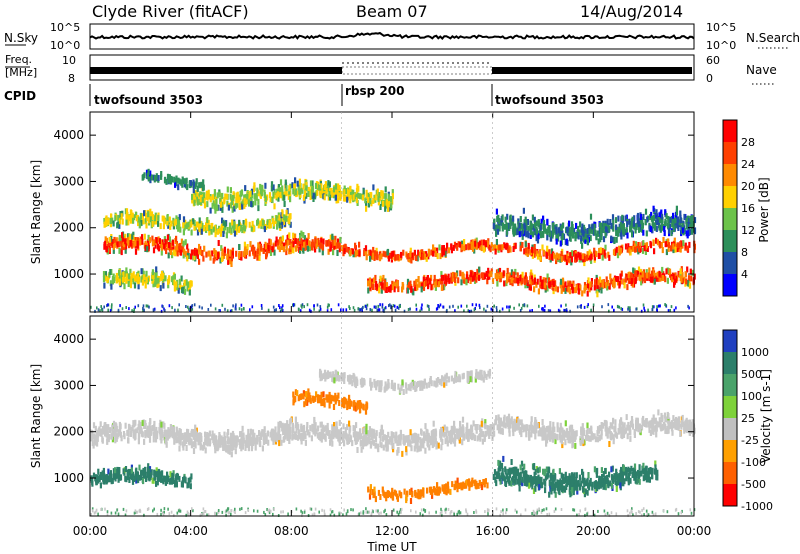 Image resolution: width=800 pixels, height=554 pixels. Describe the element at coordinates (744, 274) in the screenshot. I see `colorbar-tick-label: 4` at that location.